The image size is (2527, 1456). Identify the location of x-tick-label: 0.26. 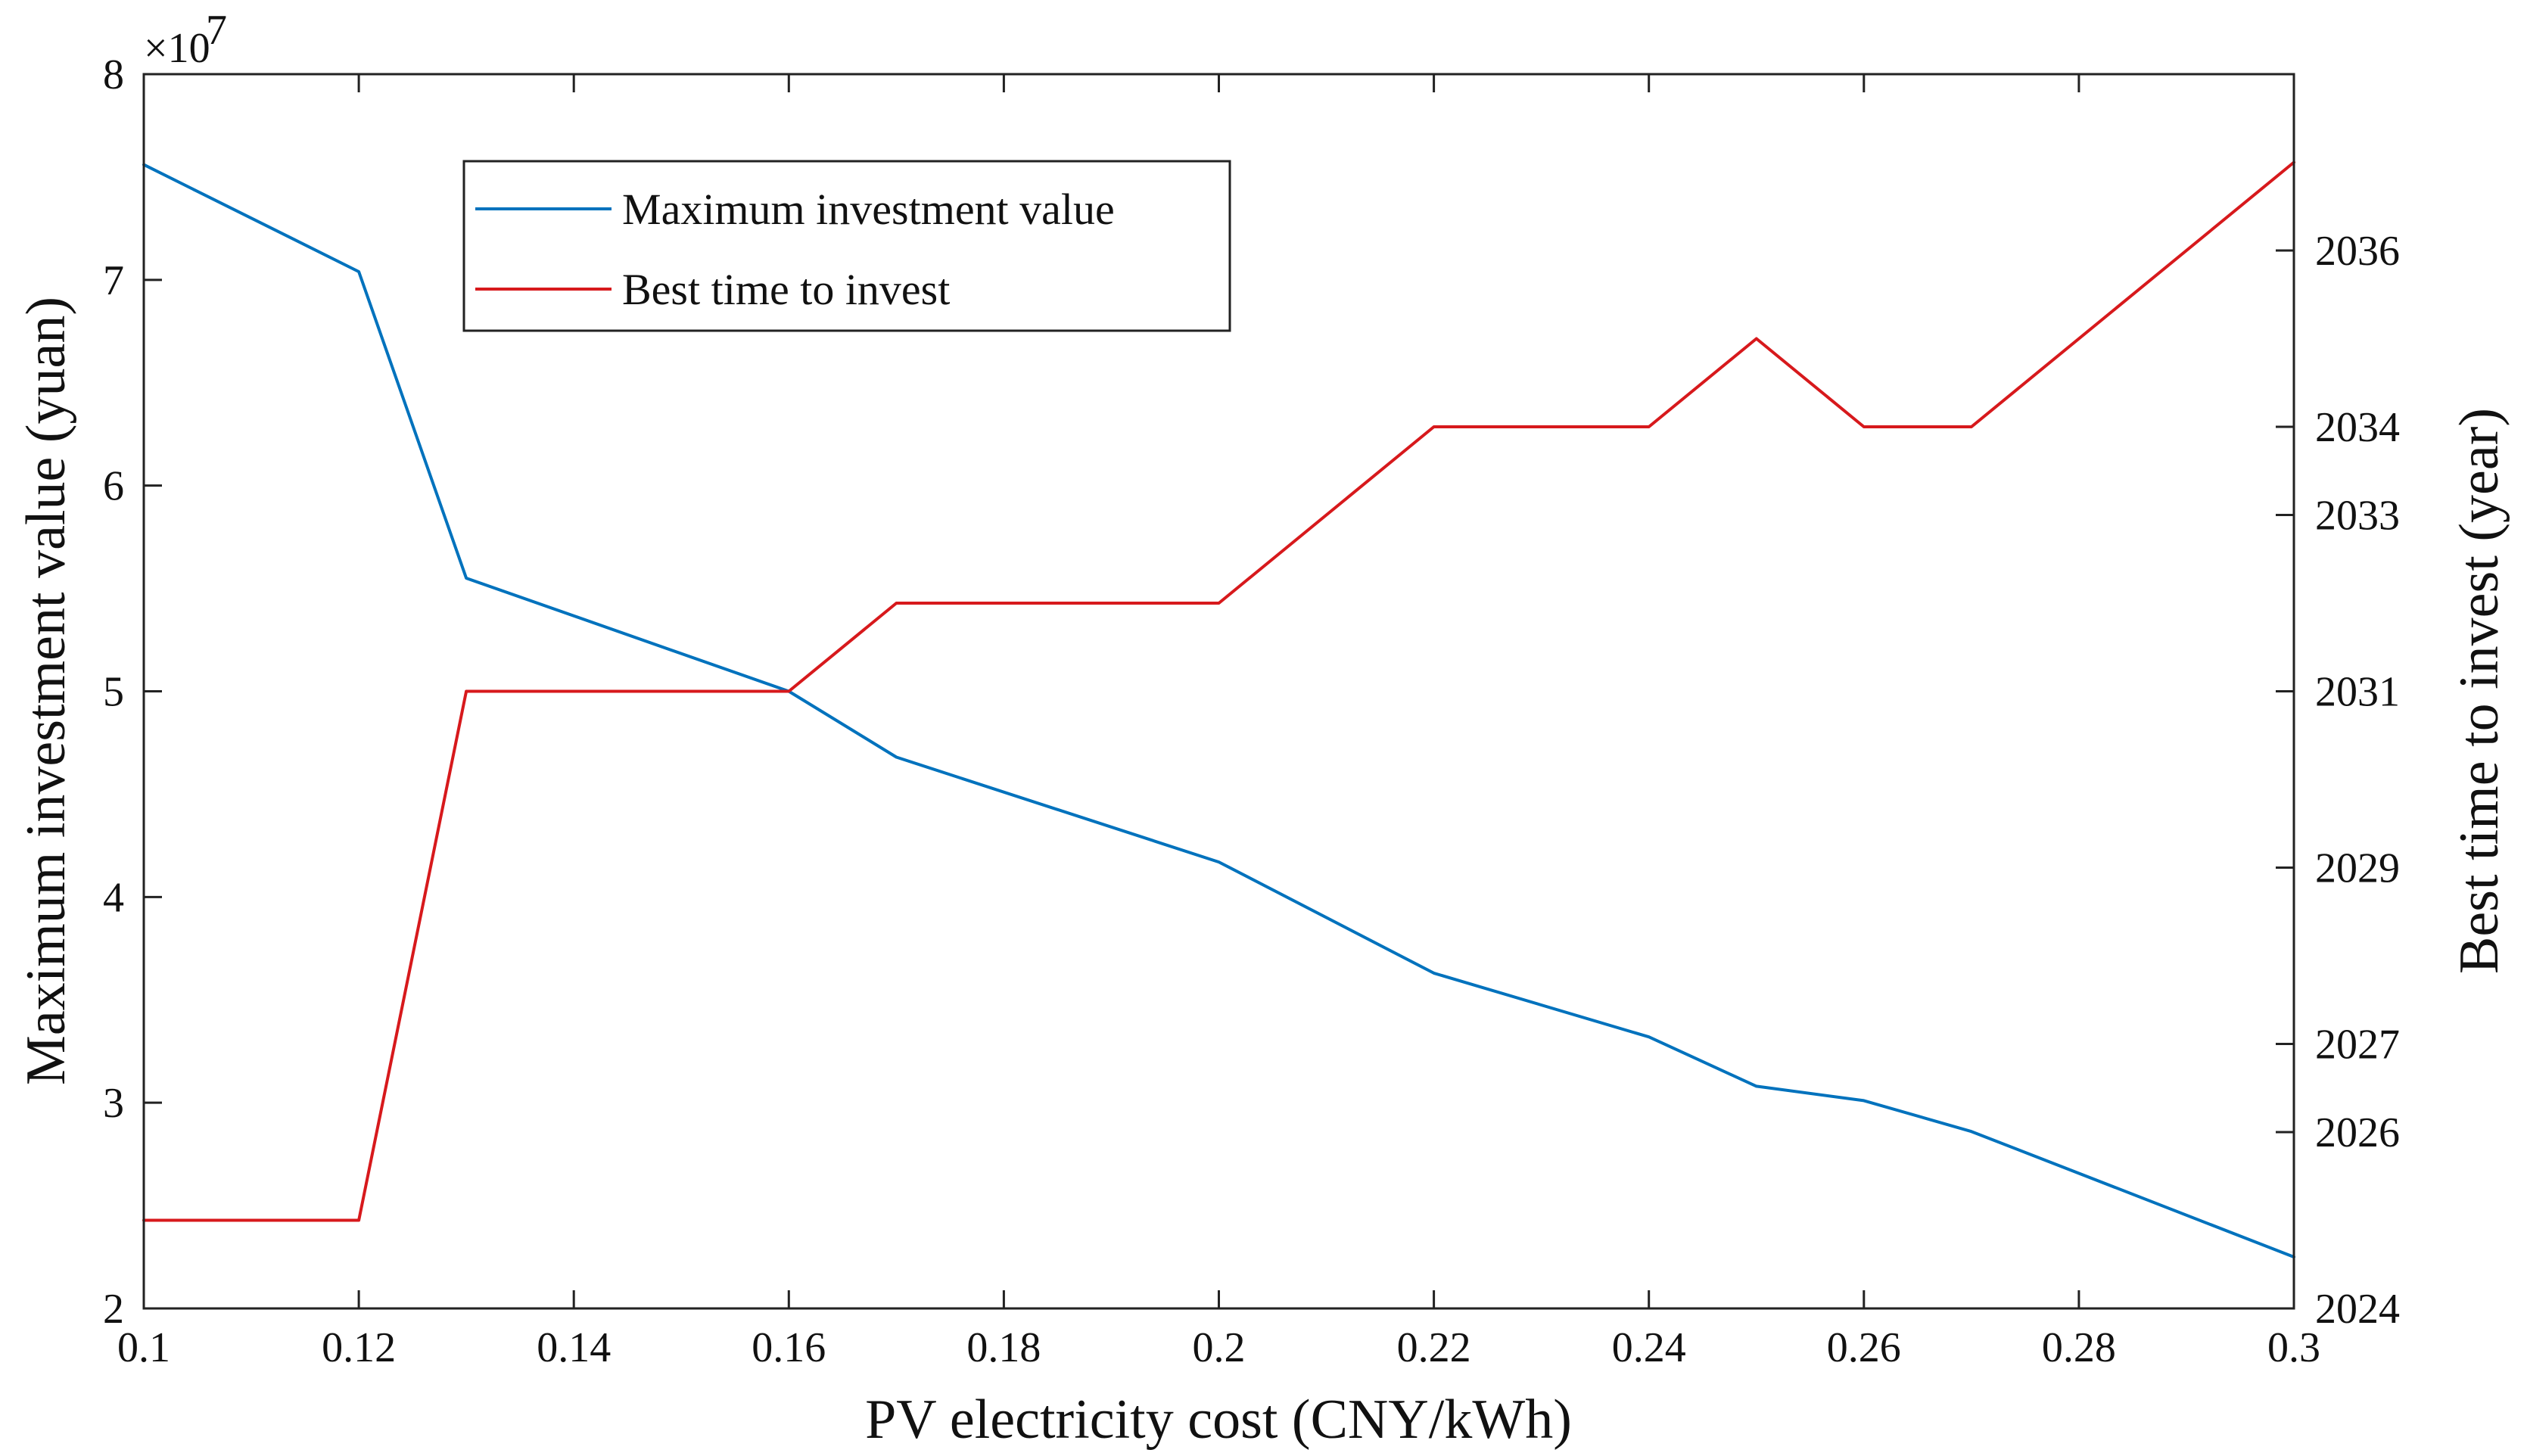
(1864, 1347).